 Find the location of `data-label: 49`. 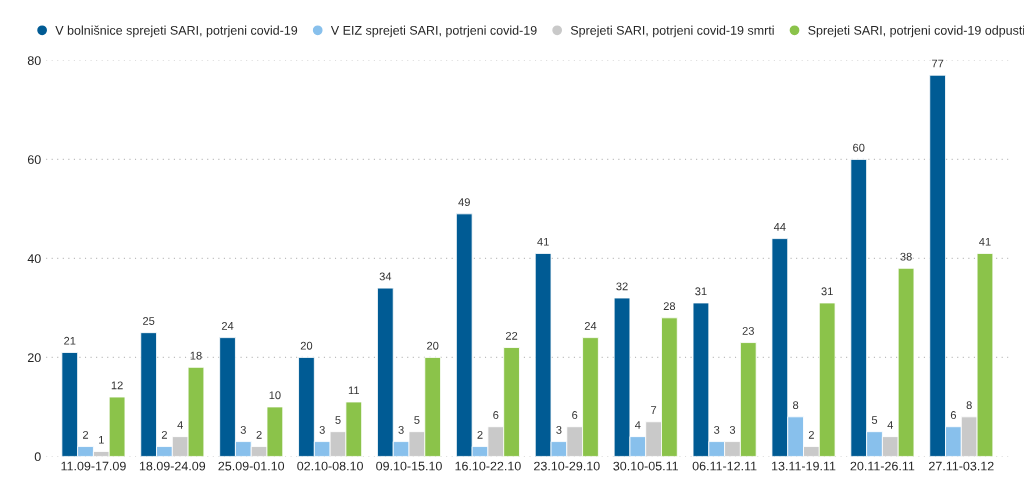

data-label: 49 is located at coordinates (464, 202).